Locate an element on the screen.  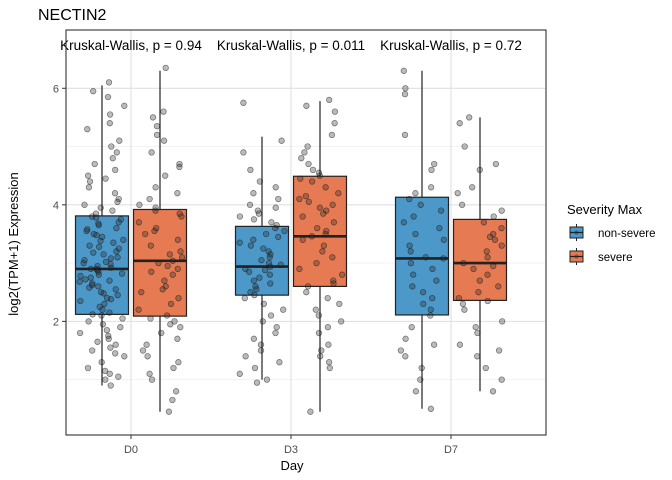
box-non-severe-D7 is located at coordinates (422, 239).